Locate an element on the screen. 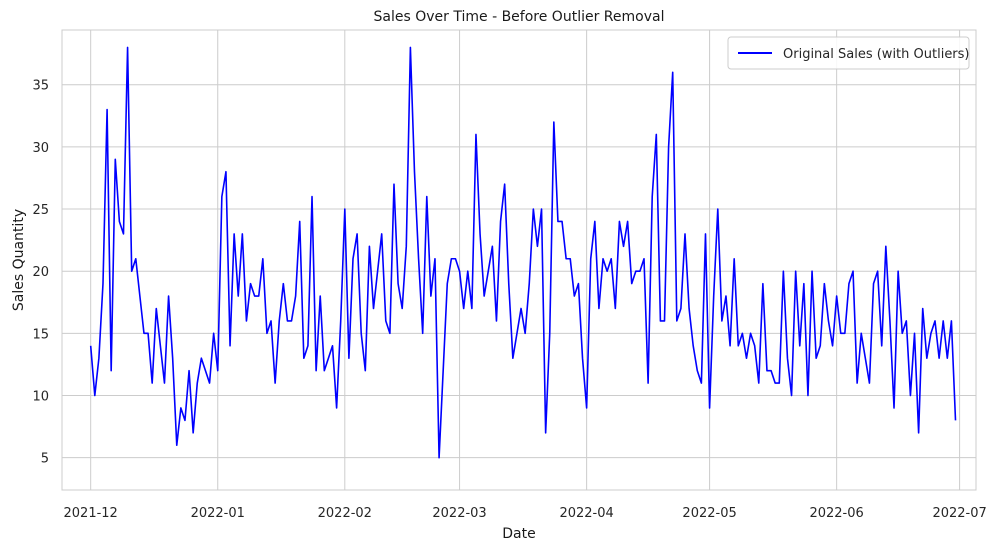  x-axis-label: Date is located at coordinates (518, 534).